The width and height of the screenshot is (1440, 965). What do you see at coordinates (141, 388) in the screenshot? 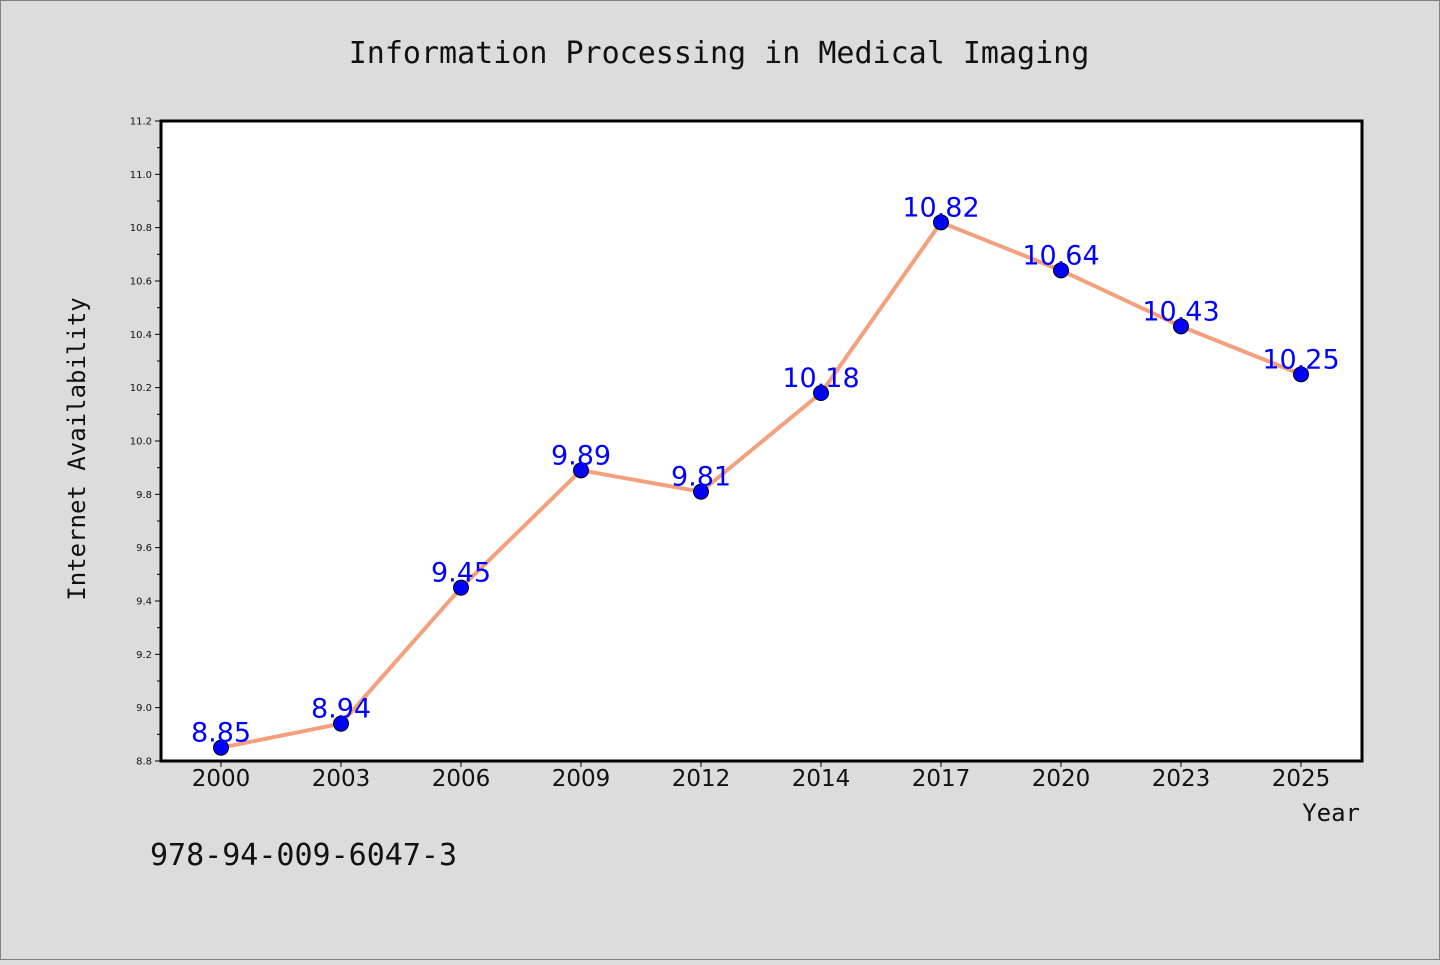
I see `y-tick-label: 10.2` at bounding box center [141, 388].